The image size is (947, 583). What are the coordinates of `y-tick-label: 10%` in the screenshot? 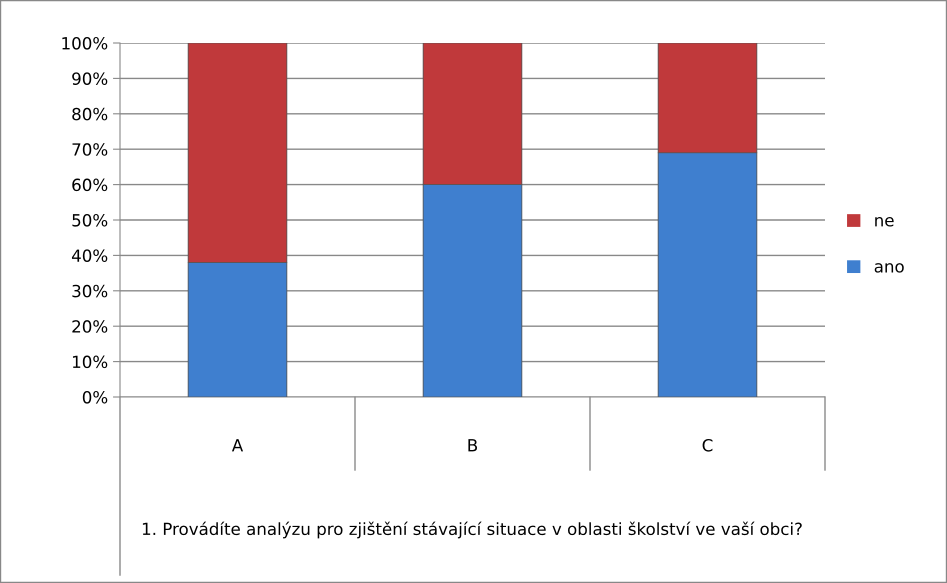 It's located at (90, 362).